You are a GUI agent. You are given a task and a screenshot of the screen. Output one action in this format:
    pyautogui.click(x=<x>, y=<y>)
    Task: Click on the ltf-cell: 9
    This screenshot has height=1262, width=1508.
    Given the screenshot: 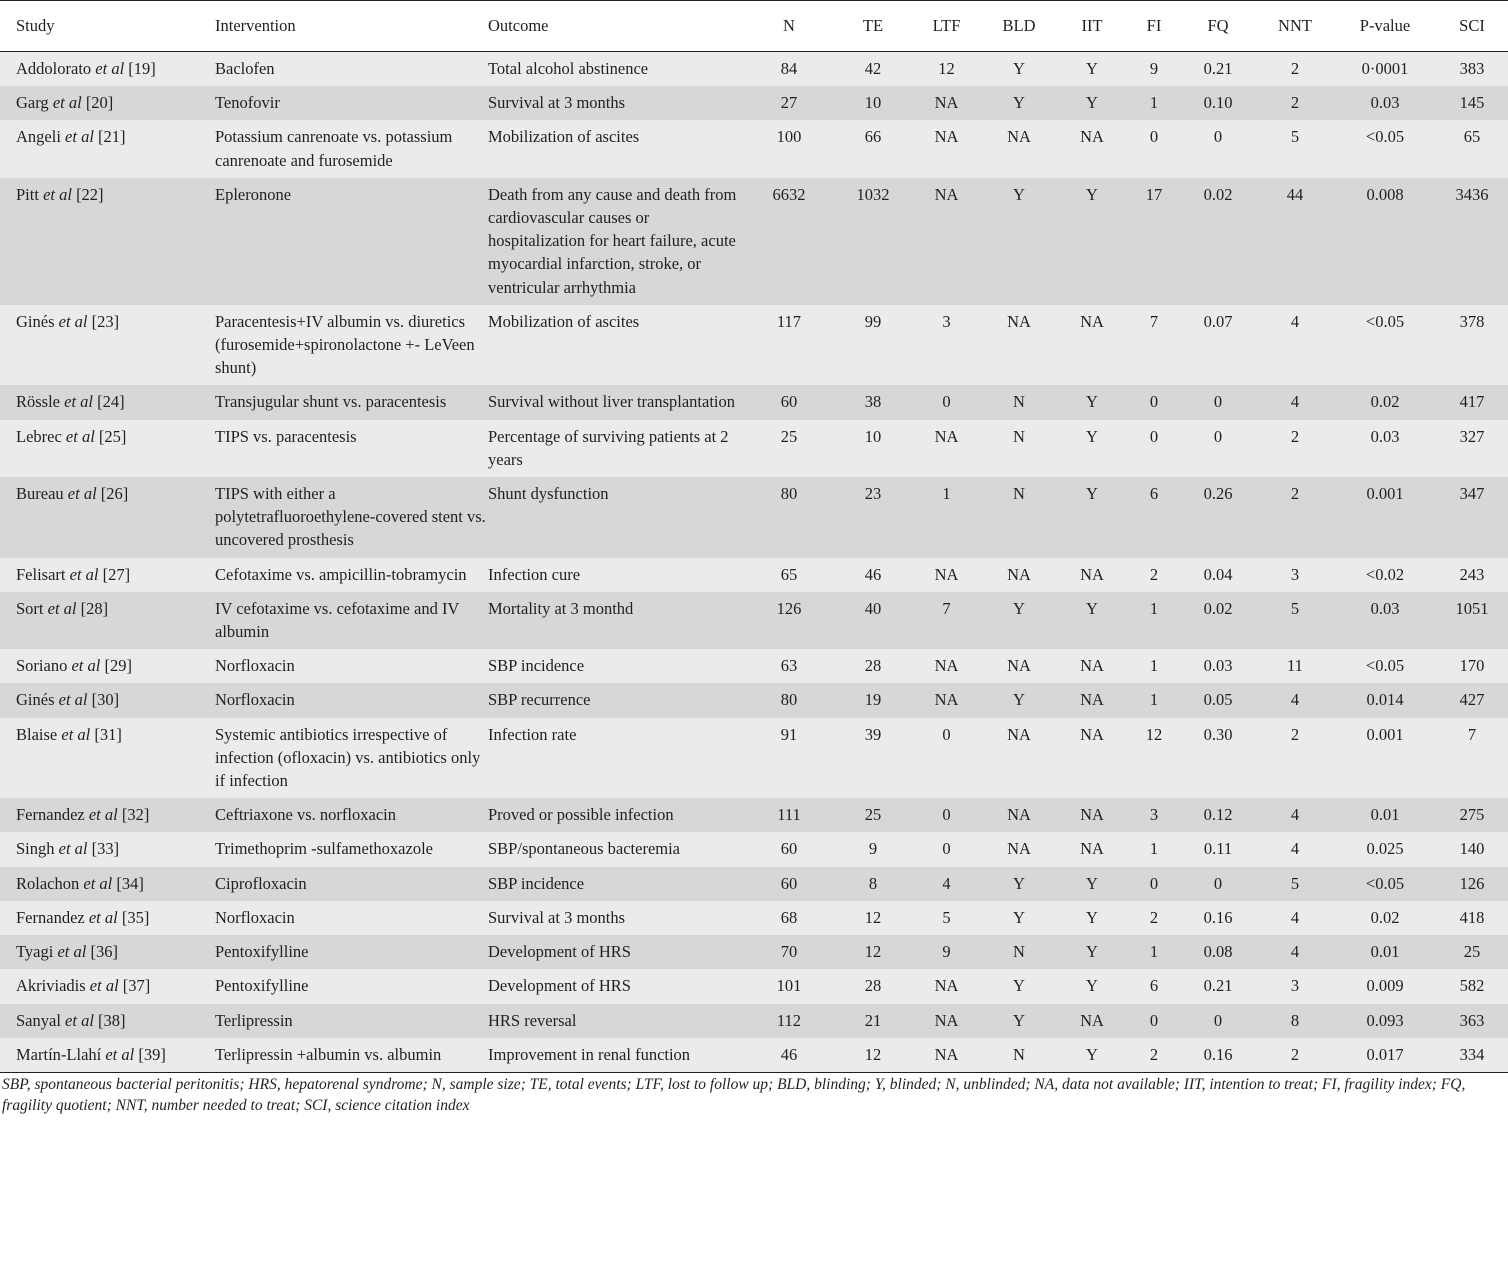 What is the action you would take?
    pyautogui.click(x=946, y=952)
    